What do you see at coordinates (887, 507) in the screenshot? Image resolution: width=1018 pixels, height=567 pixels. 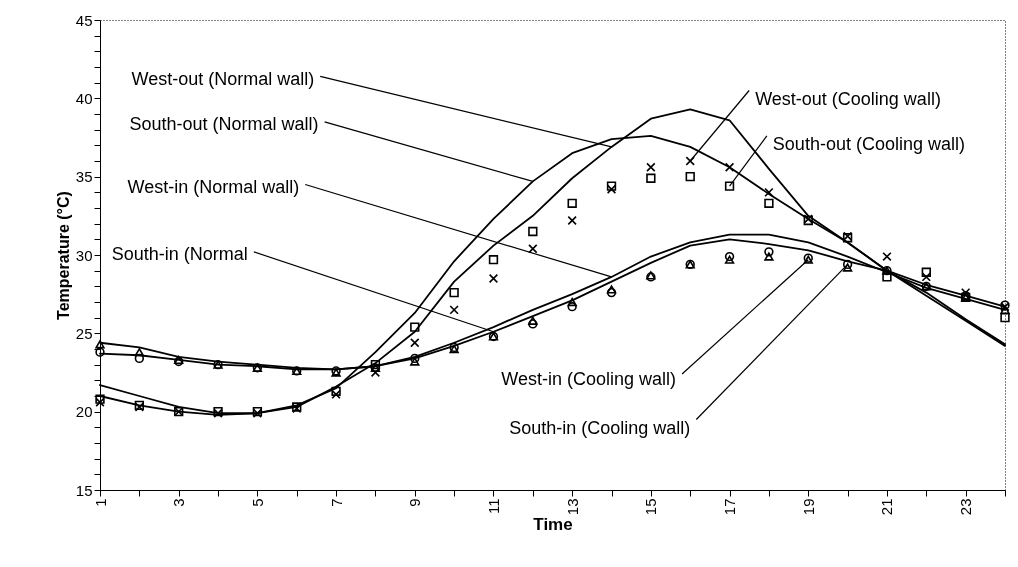 I see `x-tick-label: 21` at bounding box center [887, 507].